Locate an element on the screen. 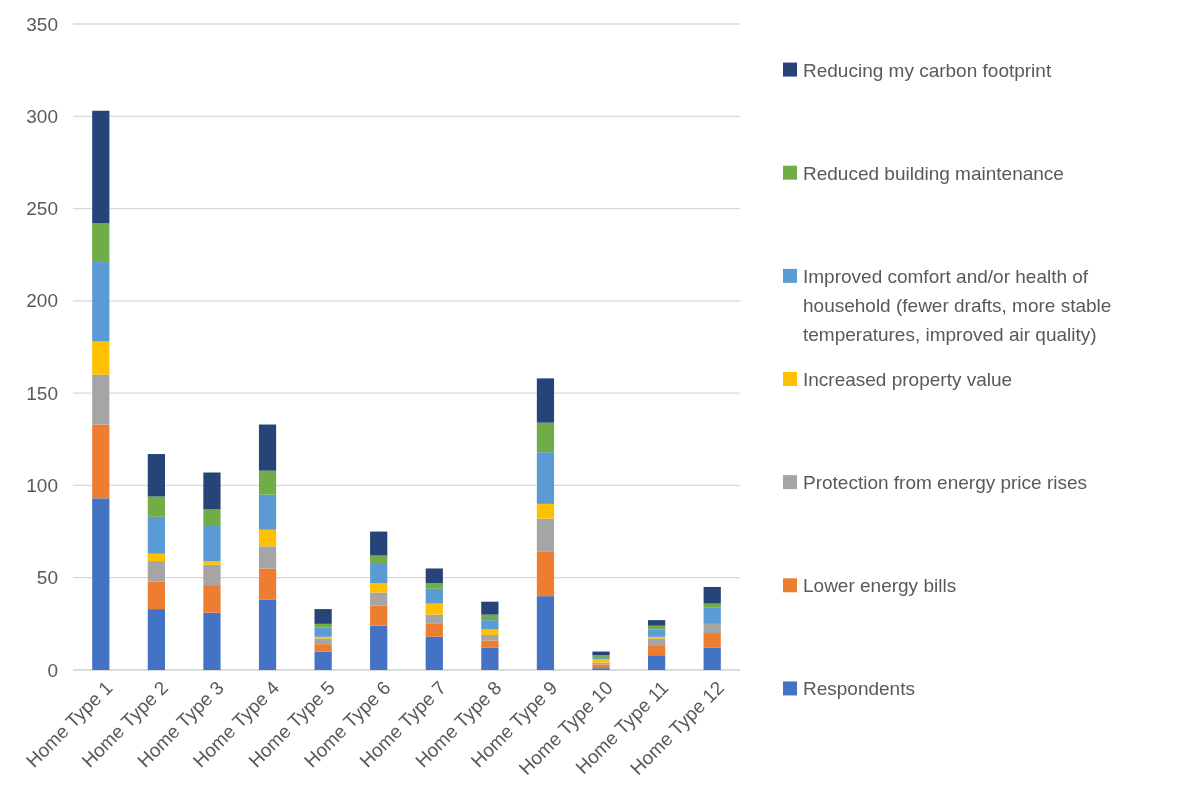 Image resolution: width=1178 pixels, height=801 pixels. y-tick-label: 100 is located at coordinates (42, 485).